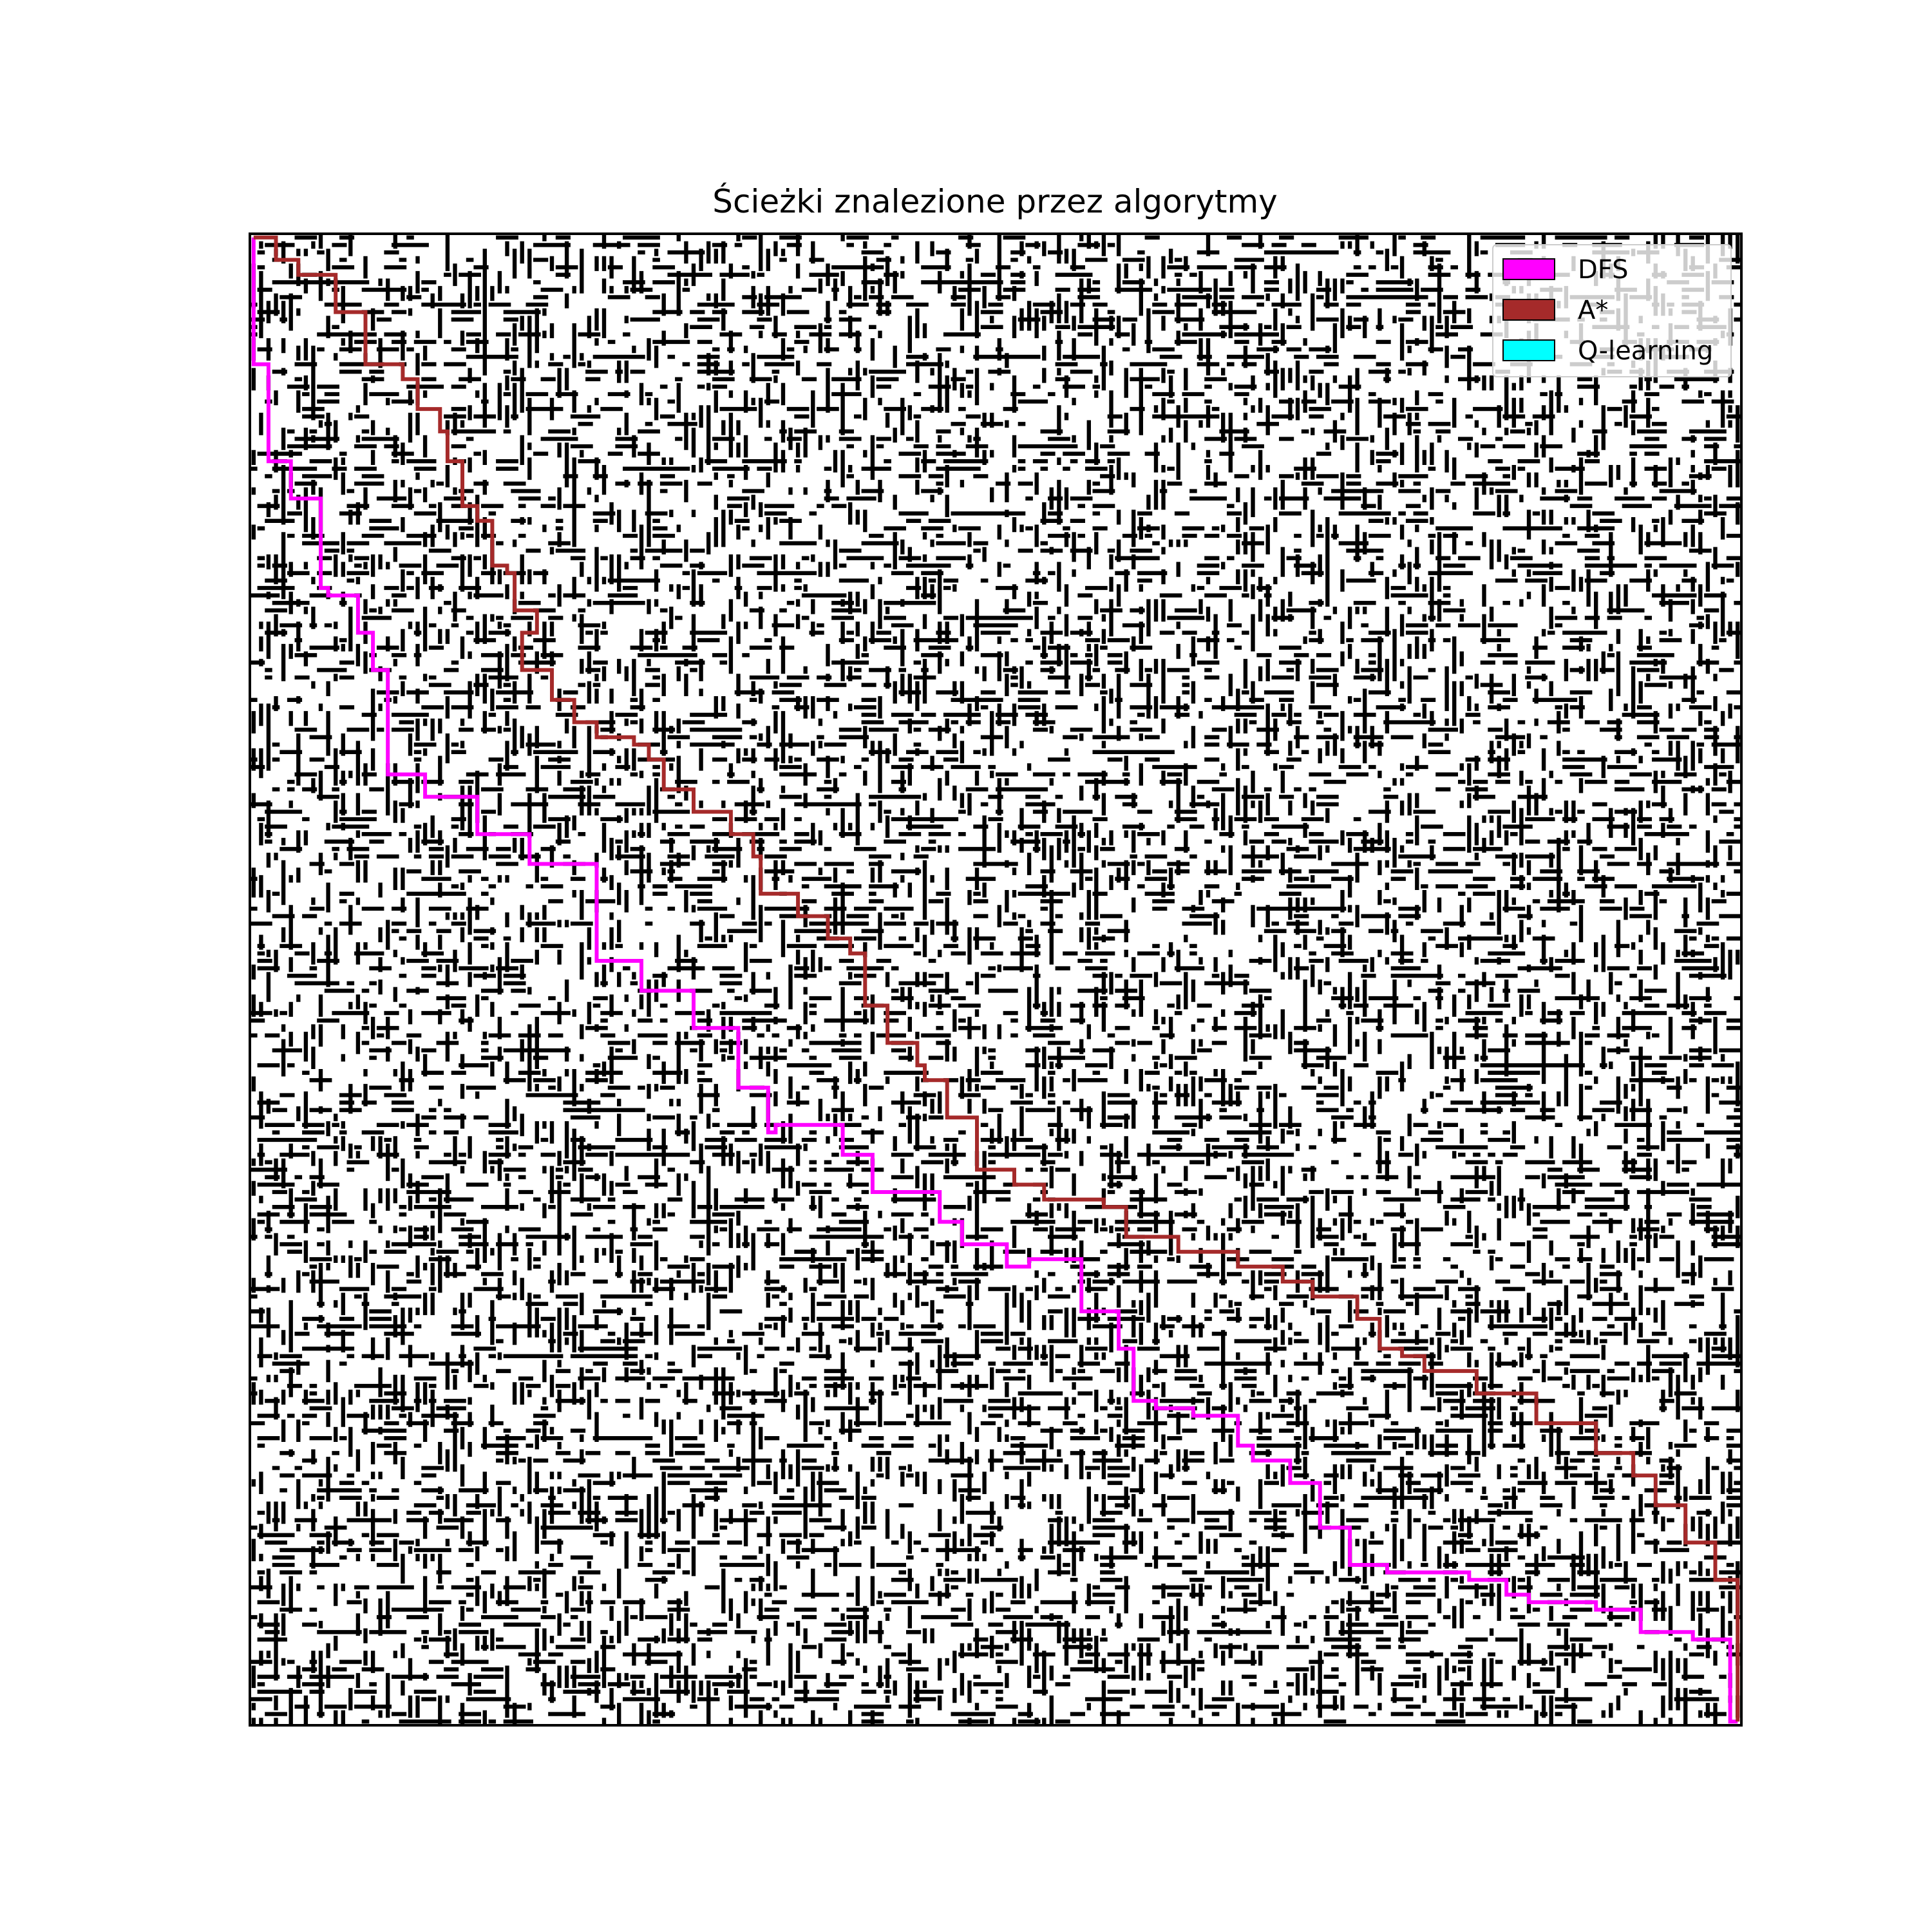 Image resolution: width=1932 pixels, height=1932 pixels. What do you see at coordinates (1645, 351) in the screenshot?
I see `legend-label-q-learning: Q-learning` at bounding box center [1645, 351].